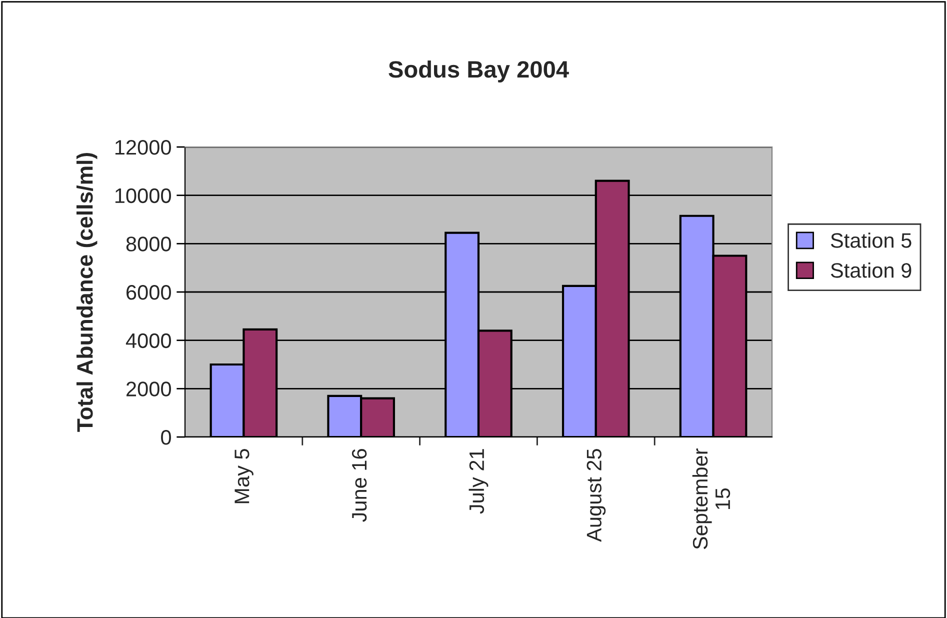  Describe the element at coordinates (143, 147) in the screenshot. I see `y-tick-label: 12000` at that location.